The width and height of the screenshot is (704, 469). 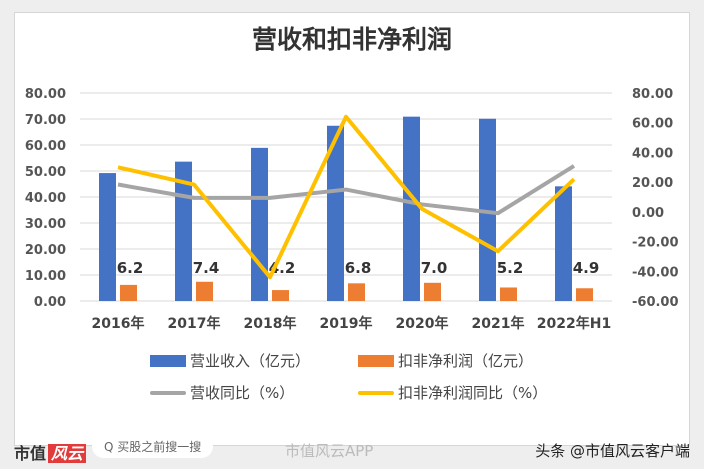 What do you see at coordinates (45, 146) in the screenshot?
I see `y-left-tick-label: 60.00` at bounding box center [45, 146].